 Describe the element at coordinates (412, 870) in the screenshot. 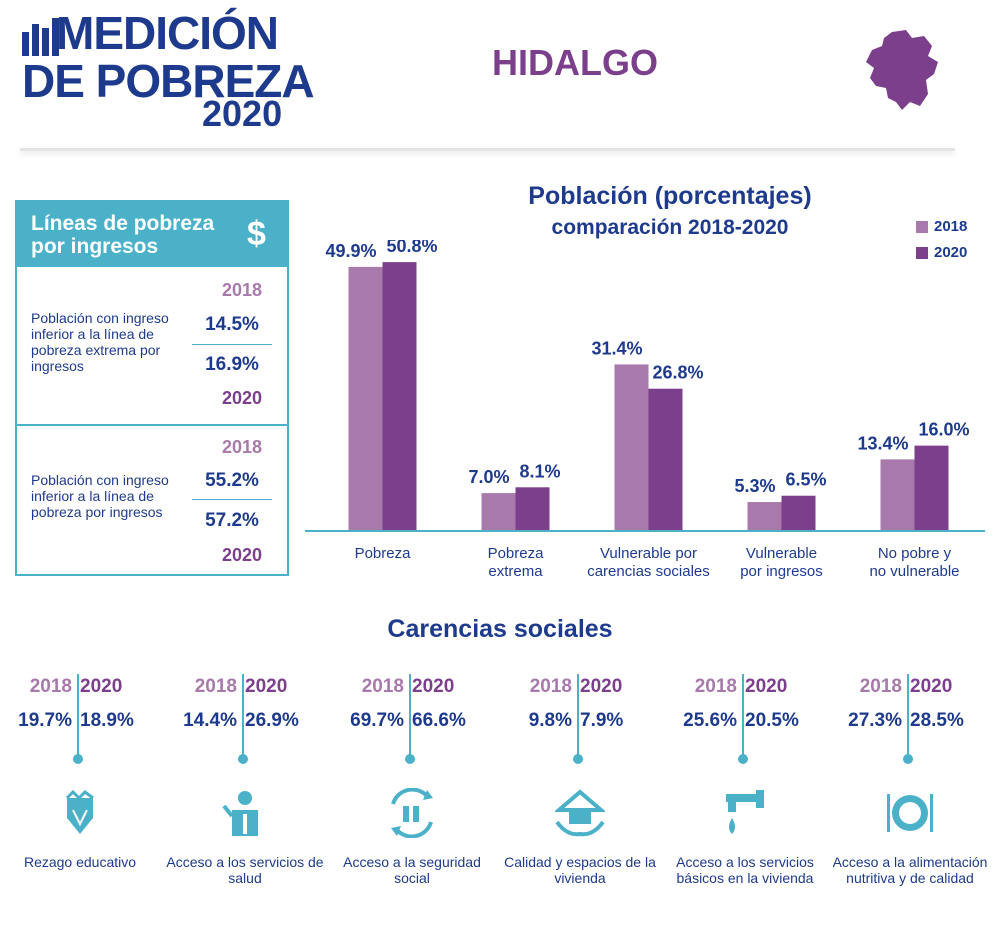

I see `carencia-label: Acceso a la seguridad social` at that location.